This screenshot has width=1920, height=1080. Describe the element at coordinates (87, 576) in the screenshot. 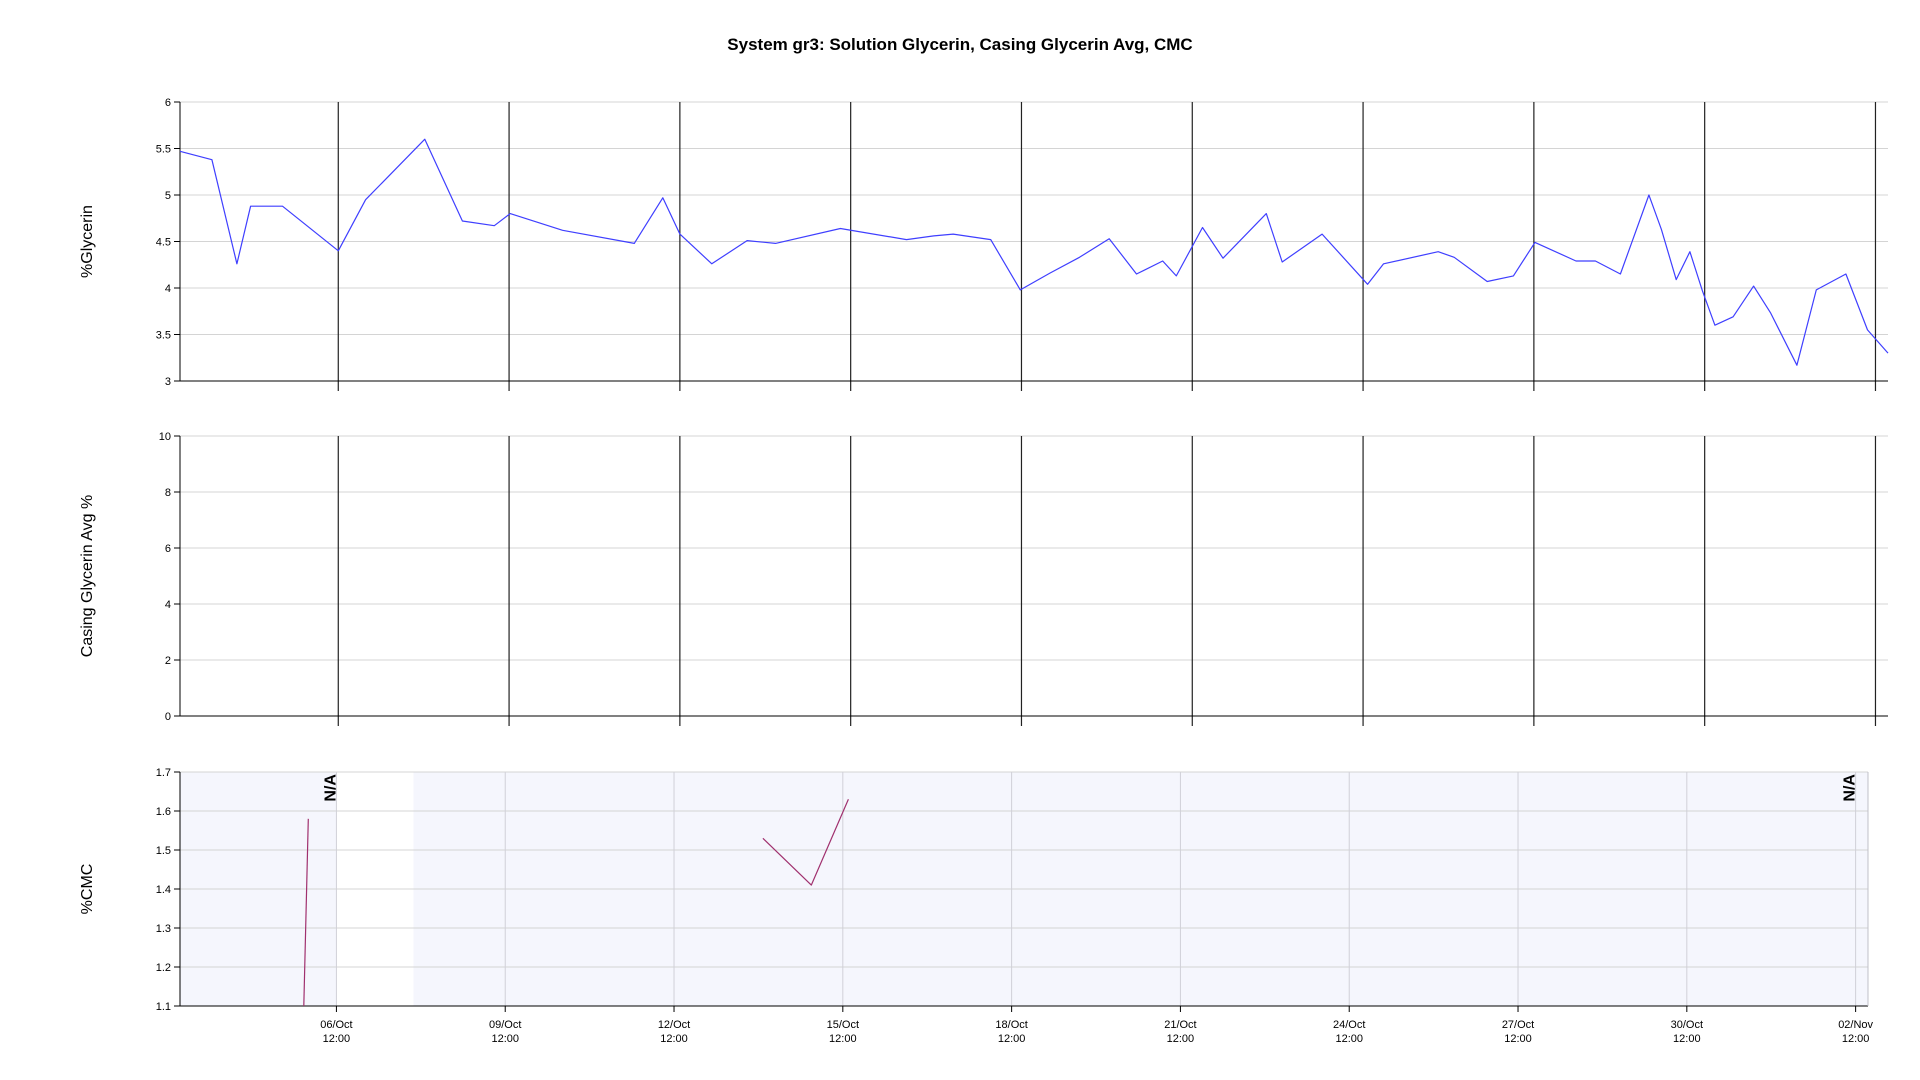

I see `y-axis-label: Casing Glycerin Avg %` at that location.